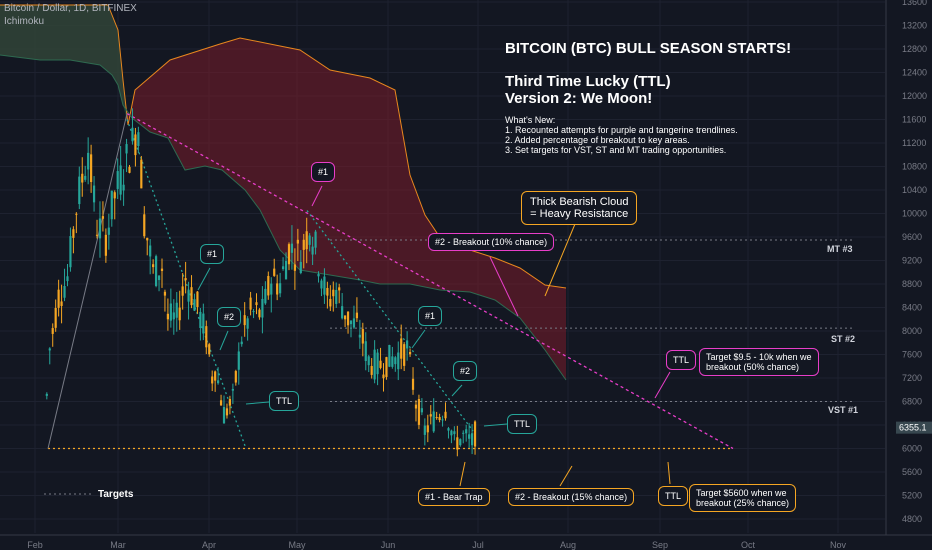  I want to click on pointer-breakout-orange, so click(566, 476).